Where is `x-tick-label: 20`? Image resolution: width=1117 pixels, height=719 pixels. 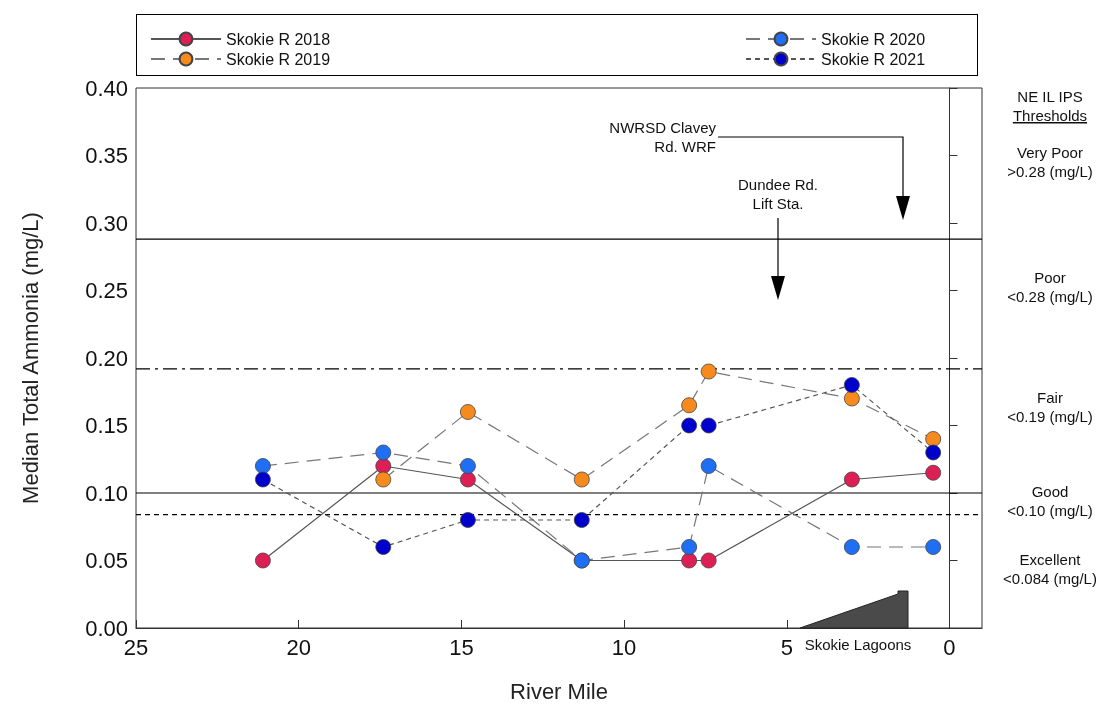 x-tick-label: 20 is located at coordinates (298, 647).